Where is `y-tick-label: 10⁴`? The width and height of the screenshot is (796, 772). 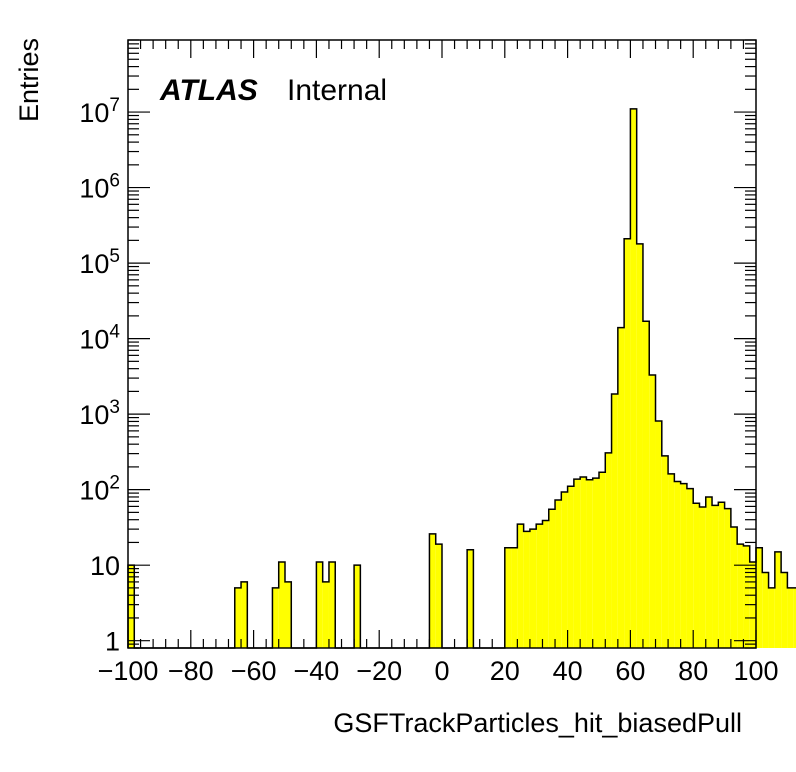
y-tick-label: 10⁴ is located at coordinates (99, 338).